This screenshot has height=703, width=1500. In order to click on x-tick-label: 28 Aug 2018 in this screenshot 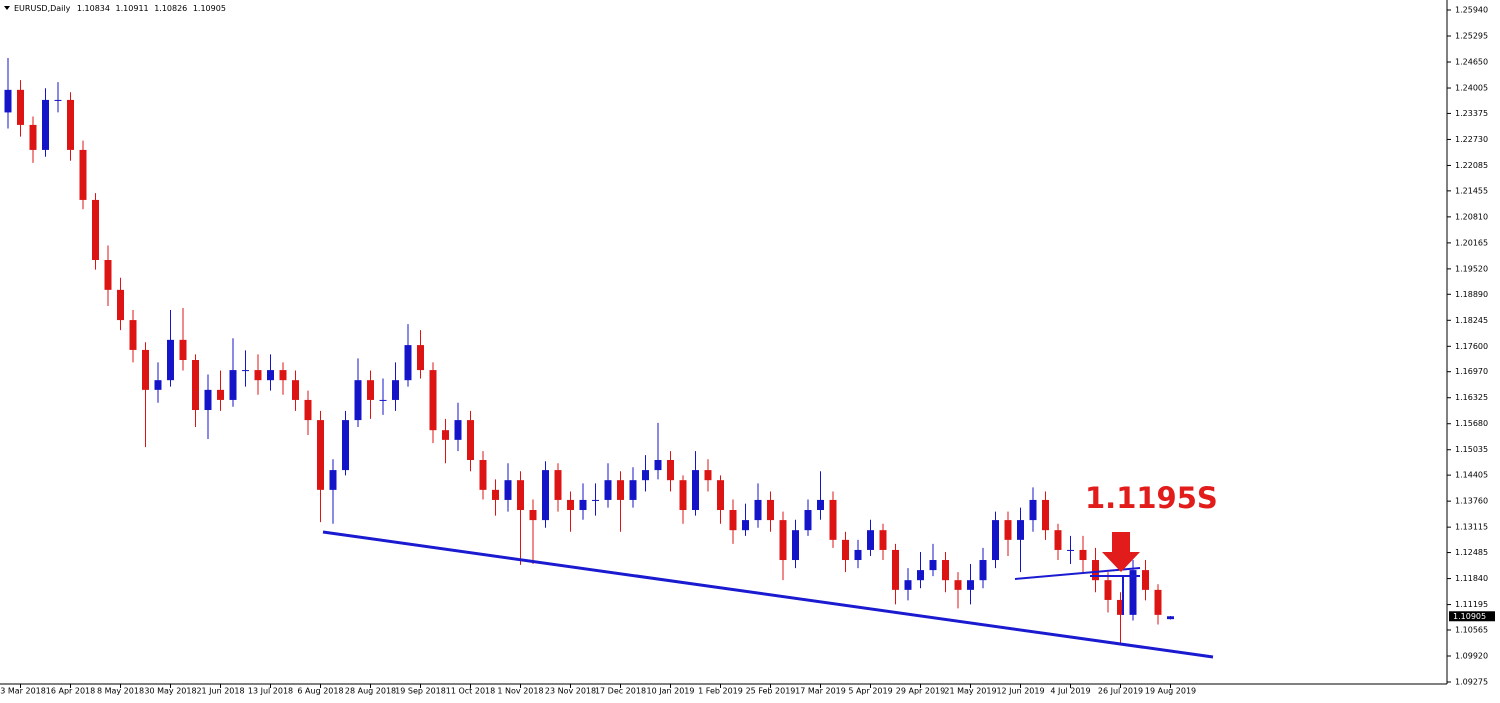, I will do `click(370, 691)`.